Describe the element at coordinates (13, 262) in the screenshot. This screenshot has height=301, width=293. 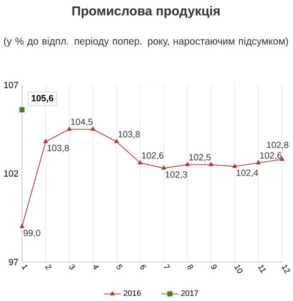
I see `y-tick-label: 97` at that location.